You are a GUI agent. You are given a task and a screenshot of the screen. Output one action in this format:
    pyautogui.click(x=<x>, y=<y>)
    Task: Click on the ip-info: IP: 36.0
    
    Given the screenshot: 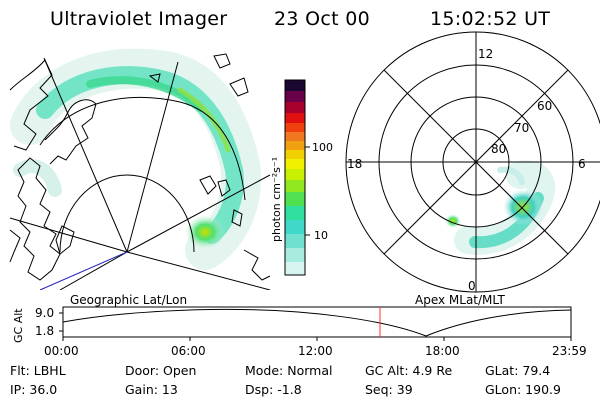 What is the action you would take?
    pyautogui.click(x=34, y=389)
    